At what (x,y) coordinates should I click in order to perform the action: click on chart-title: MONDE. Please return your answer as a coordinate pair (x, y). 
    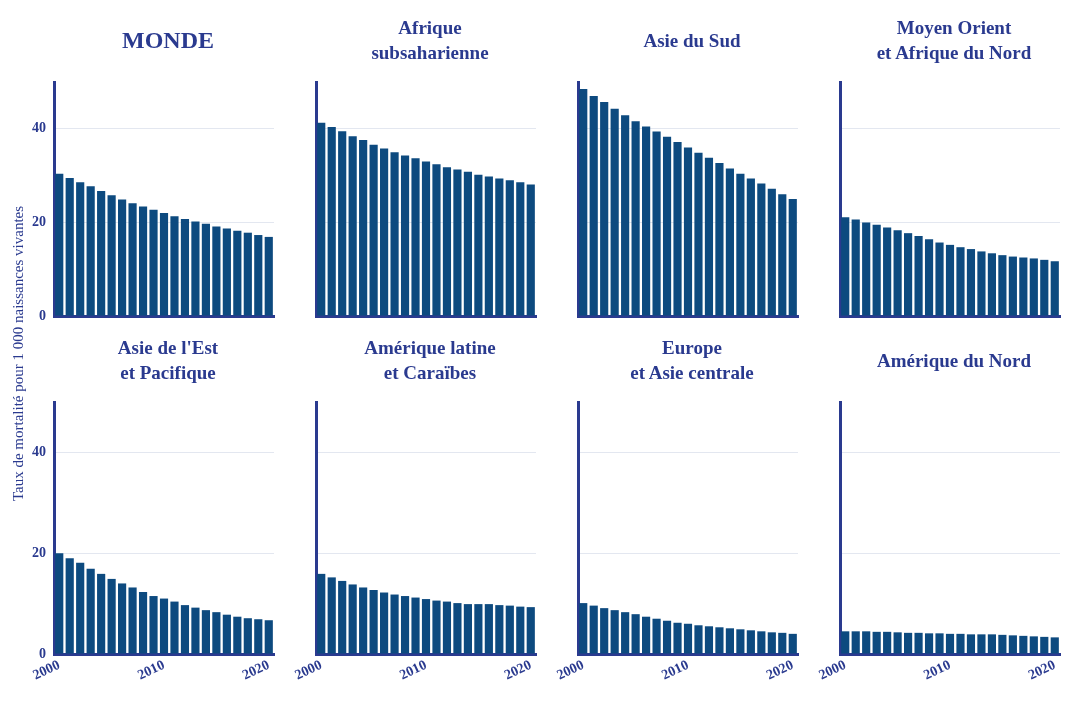
    Looking at the image, I should click on (168, 41).